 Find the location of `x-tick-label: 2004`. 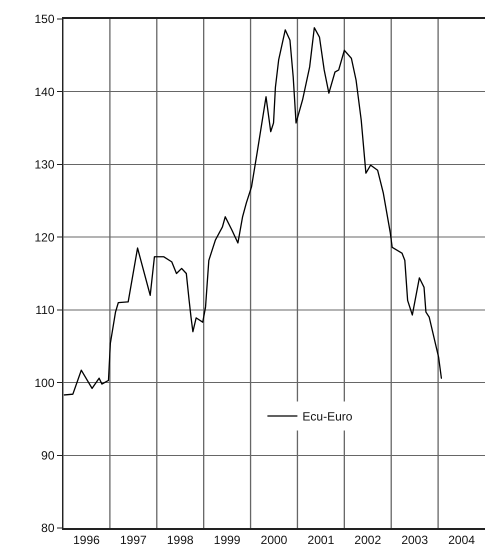

x-tick-label: 2004 is located at coordinates (462, 540).